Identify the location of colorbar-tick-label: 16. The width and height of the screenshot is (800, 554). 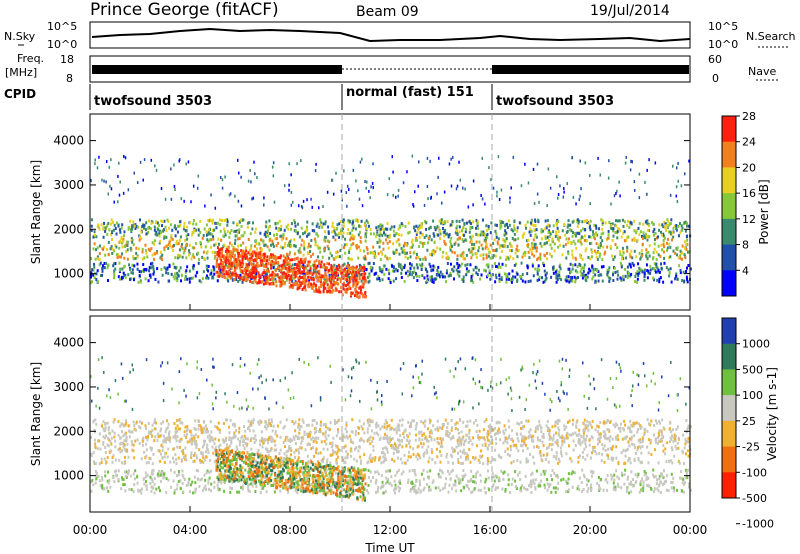
(749, 193).